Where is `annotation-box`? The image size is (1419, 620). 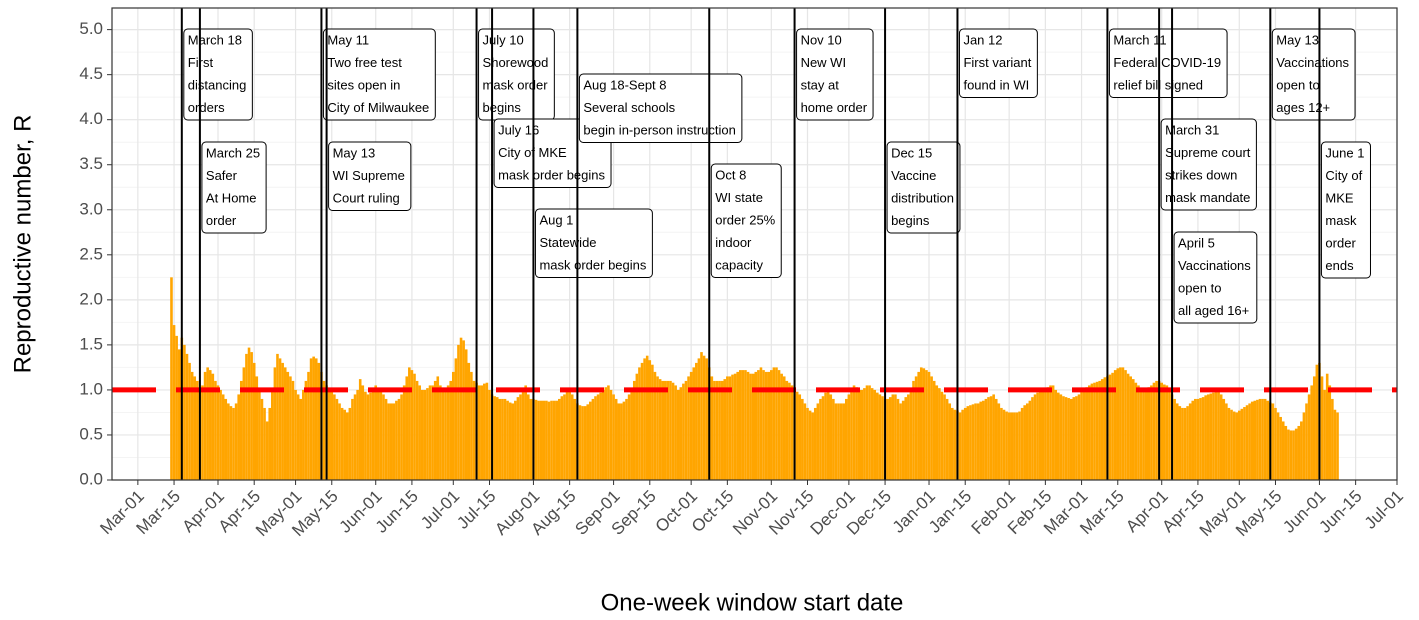
annotation-box is located at coordinates (835, 74).